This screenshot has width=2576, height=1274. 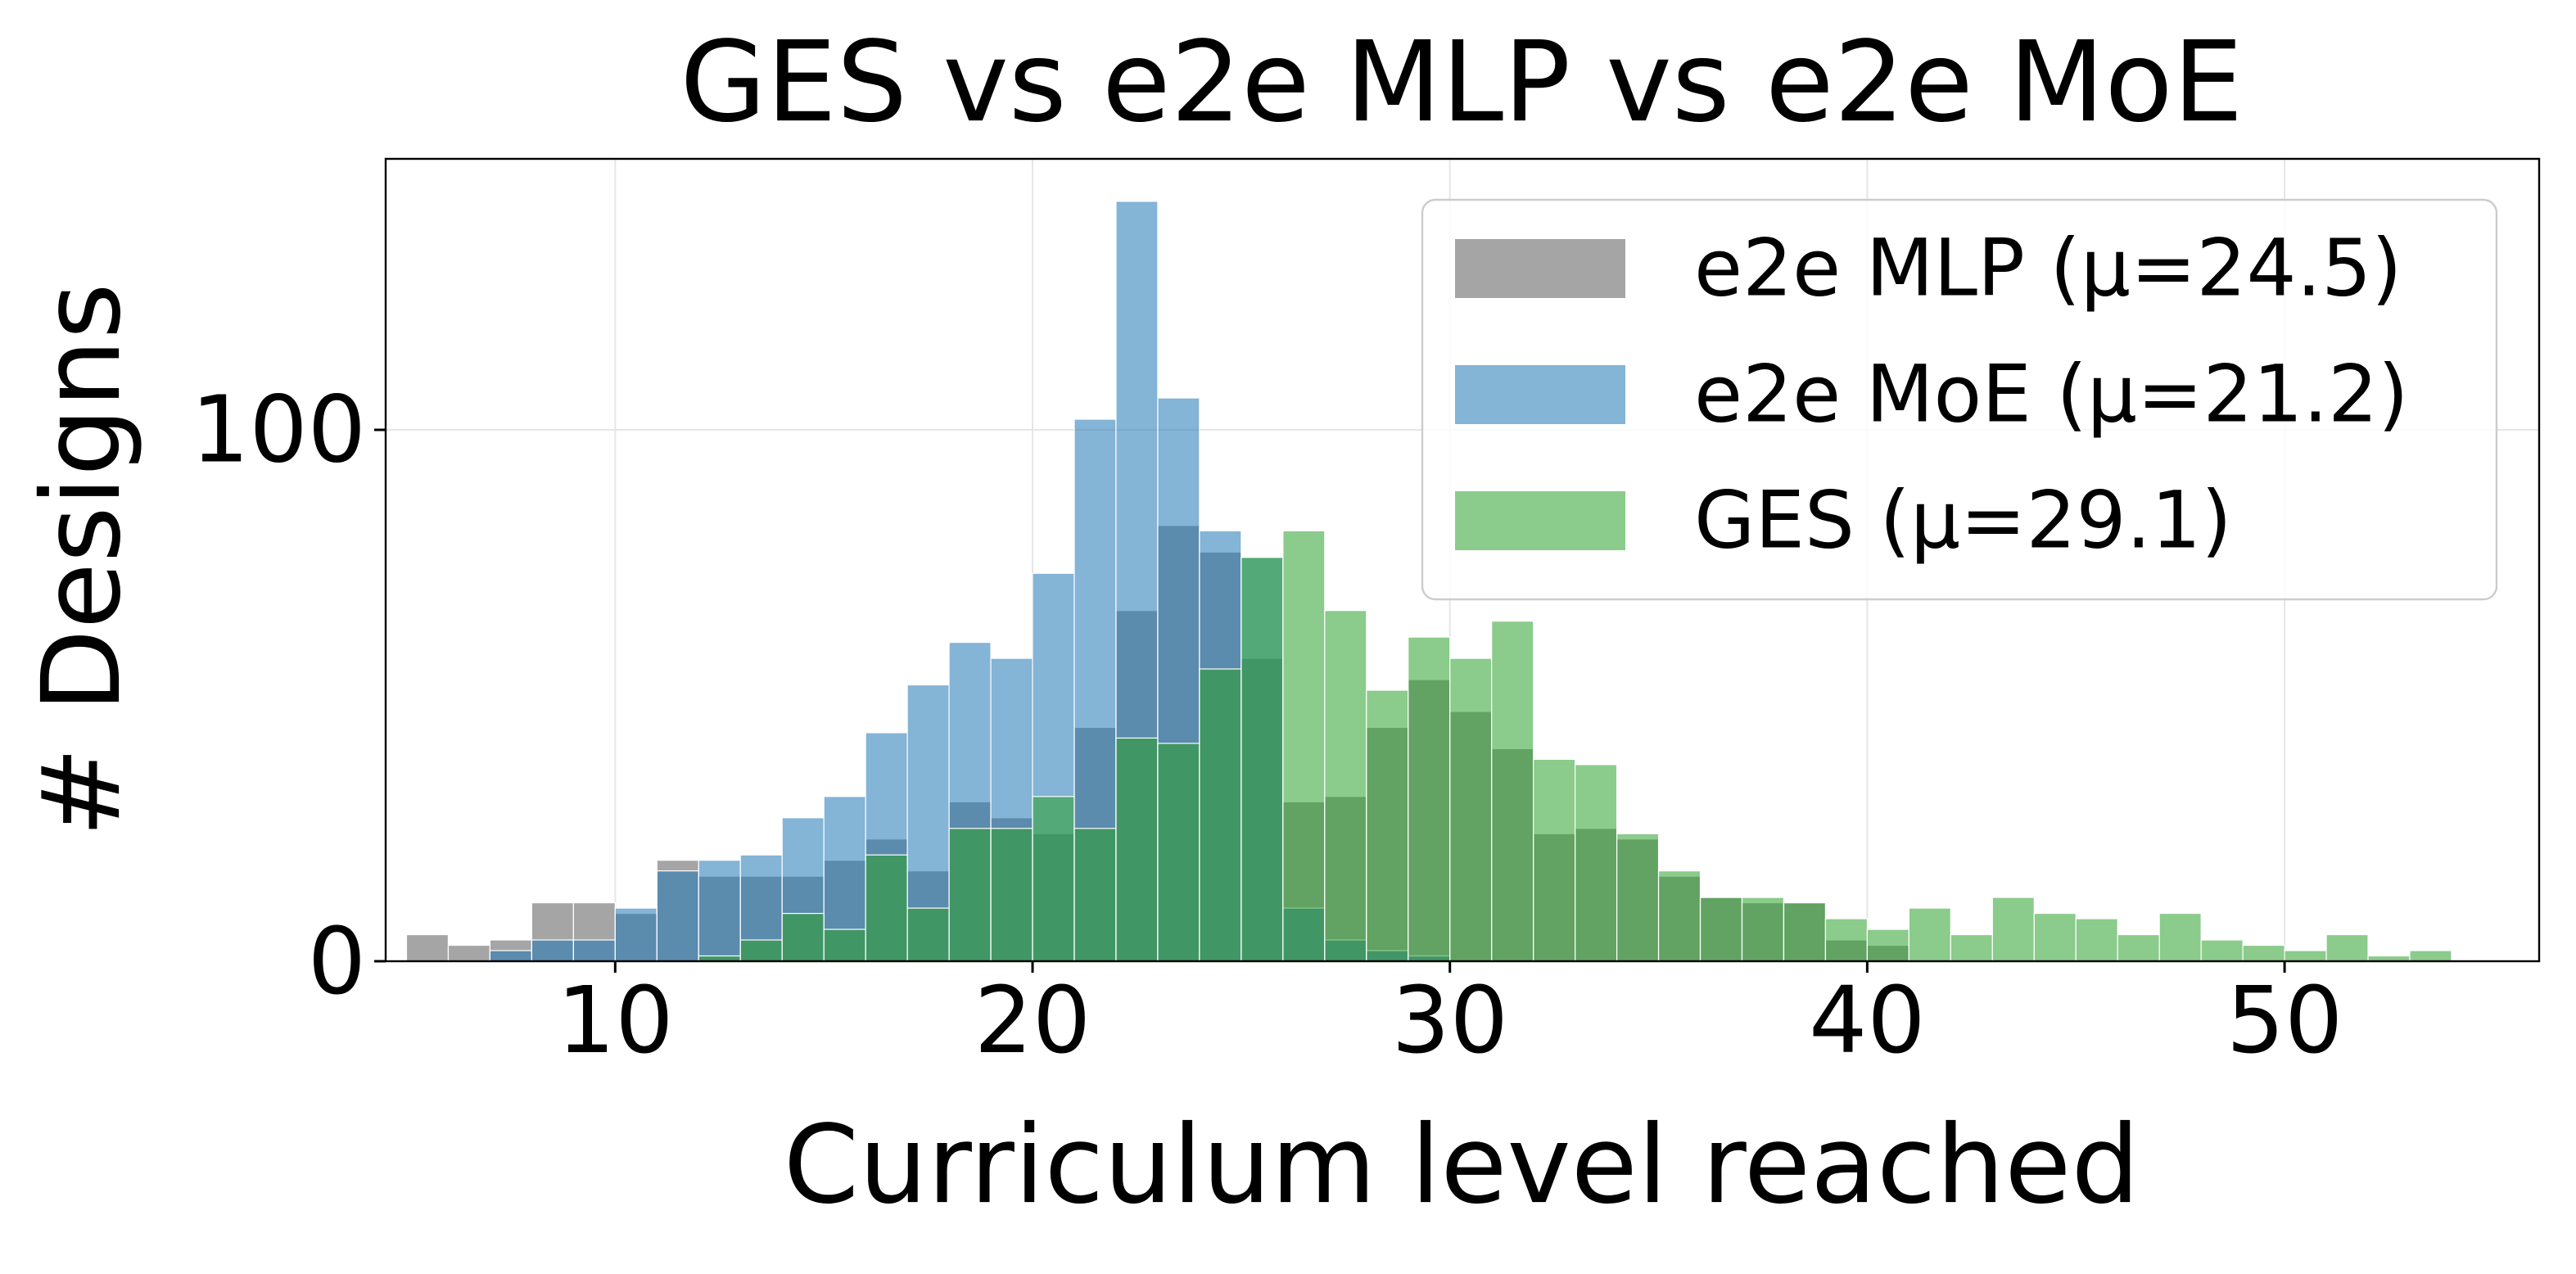 What do you see at coordinates (2051, 394) in the screenshot?
I see `legend-label: e2e MoE (μ=21.2)` at bounding box center [2051, 394].